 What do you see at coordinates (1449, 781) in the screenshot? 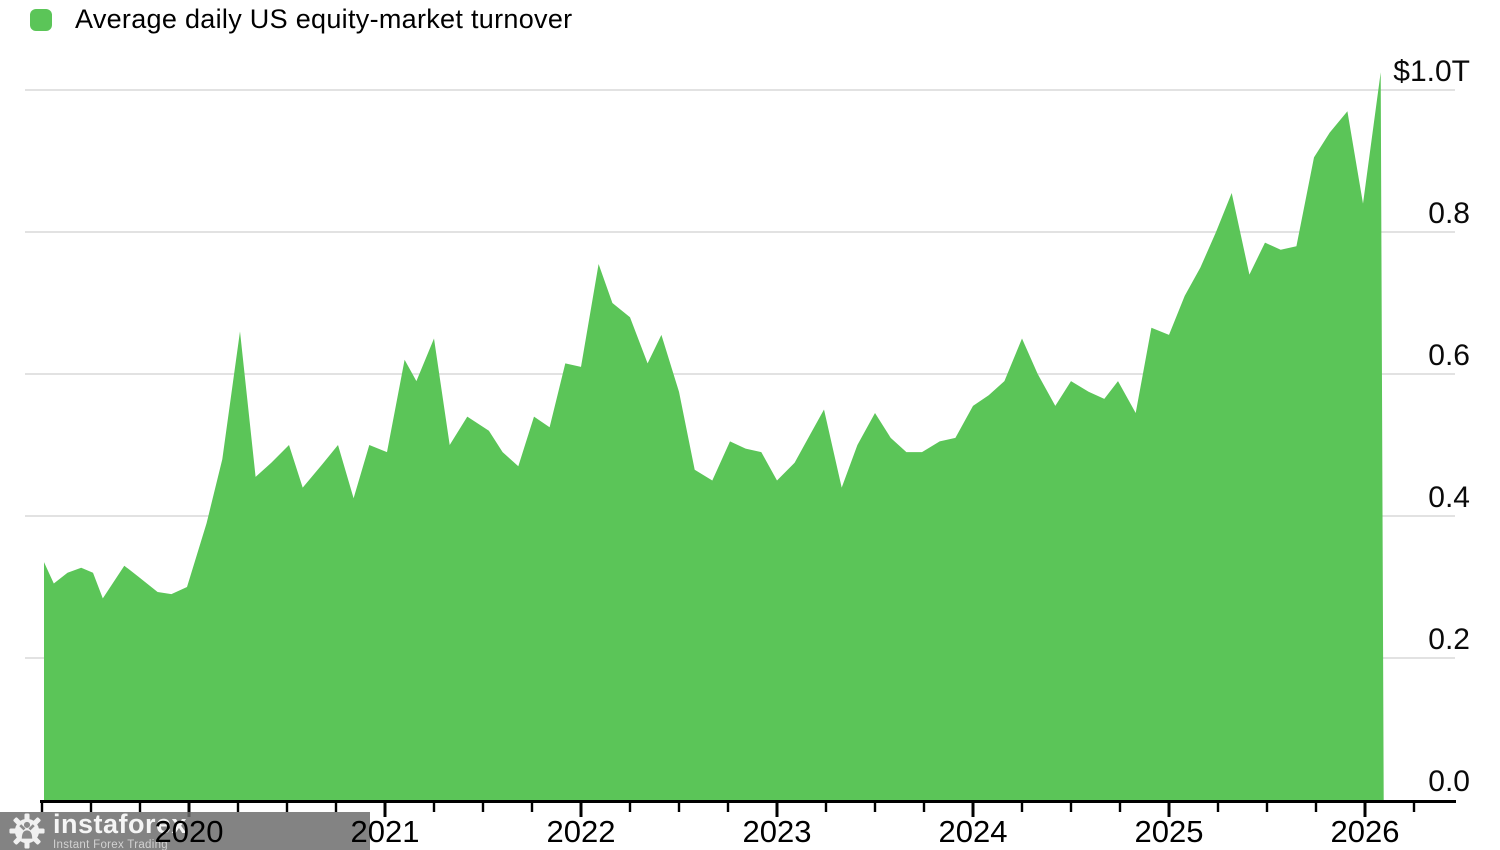
I see `y-tick-label: 0.0` at bounding box center [1449, 781].